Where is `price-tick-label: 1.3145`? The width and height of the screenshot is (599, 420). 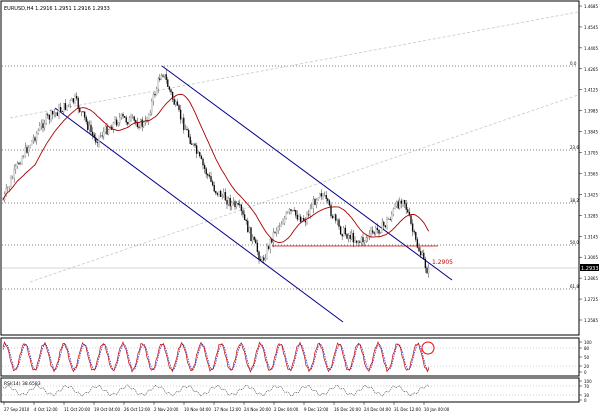
price-tick-label: 1.3145 is located at coordinates (591, 236).